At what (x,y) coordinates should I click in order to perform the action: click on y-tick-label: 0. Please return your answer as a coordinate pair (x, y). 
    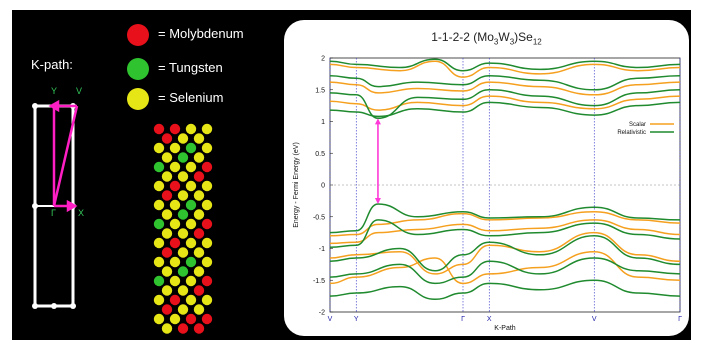
    Looking at the image, I should click on (323, 186).